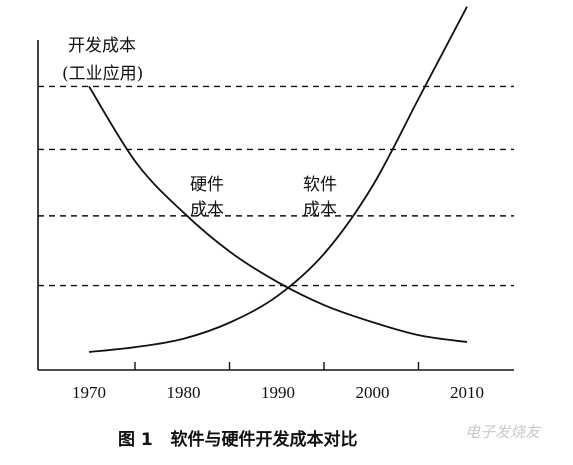 The width and height of the screenshot is (573, 465). Describe the element at coordinates (320, 185) in the screenshot. I see `software-label-line-1: 软件` at that location.